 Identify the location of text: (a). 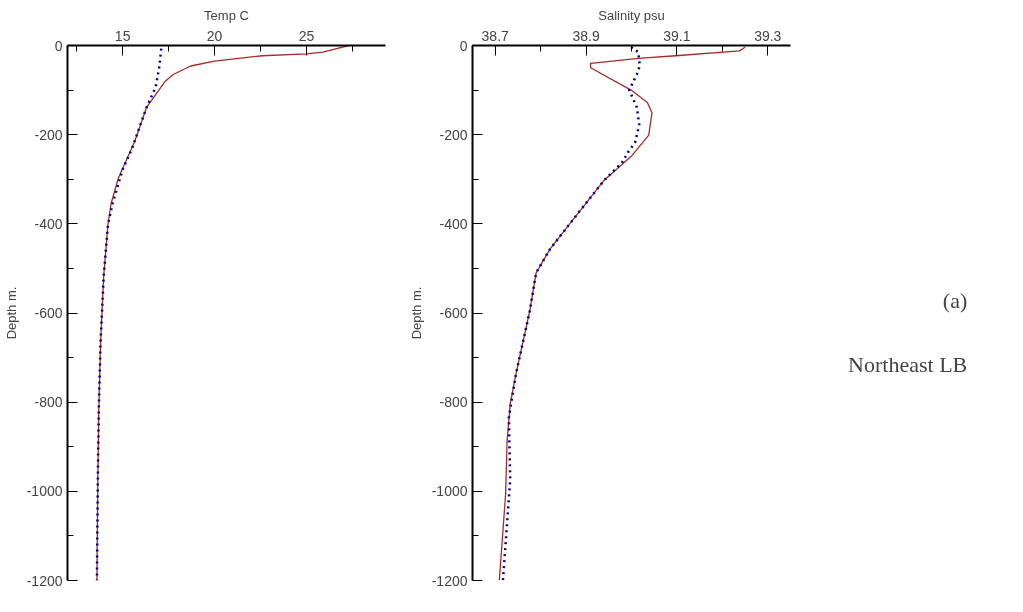
(955, 300).